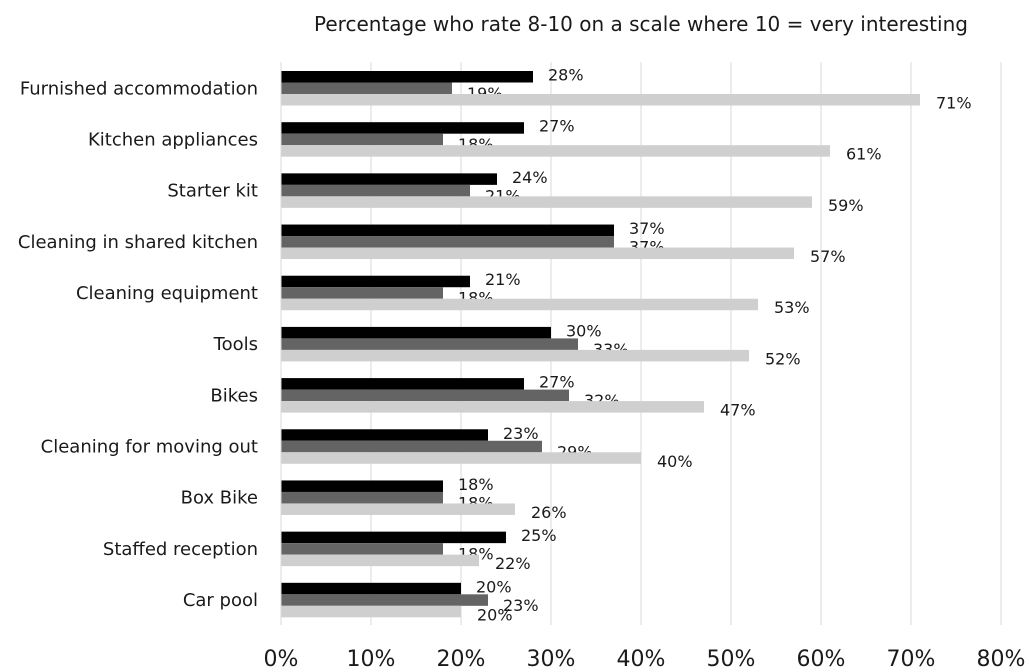  I want to click on data-label: 26%, so click(549, 512).